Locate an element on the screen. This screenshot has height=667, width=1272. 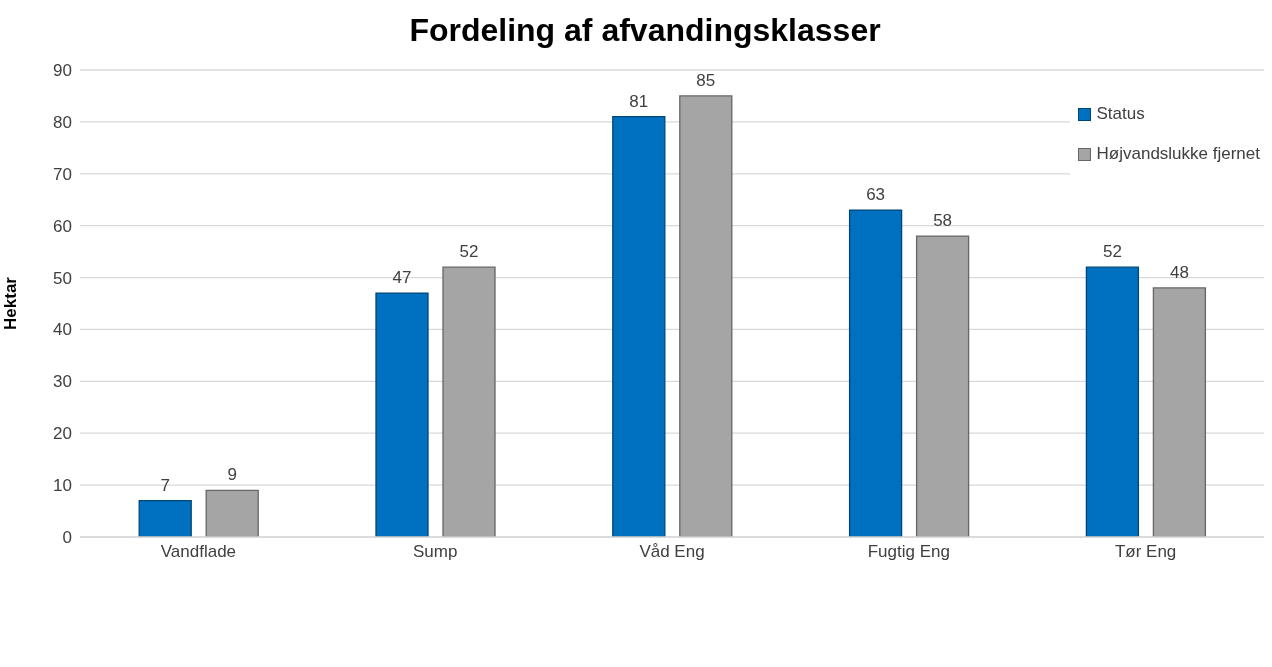
y-tick-label: 20 is located at coordinates (62, 434).